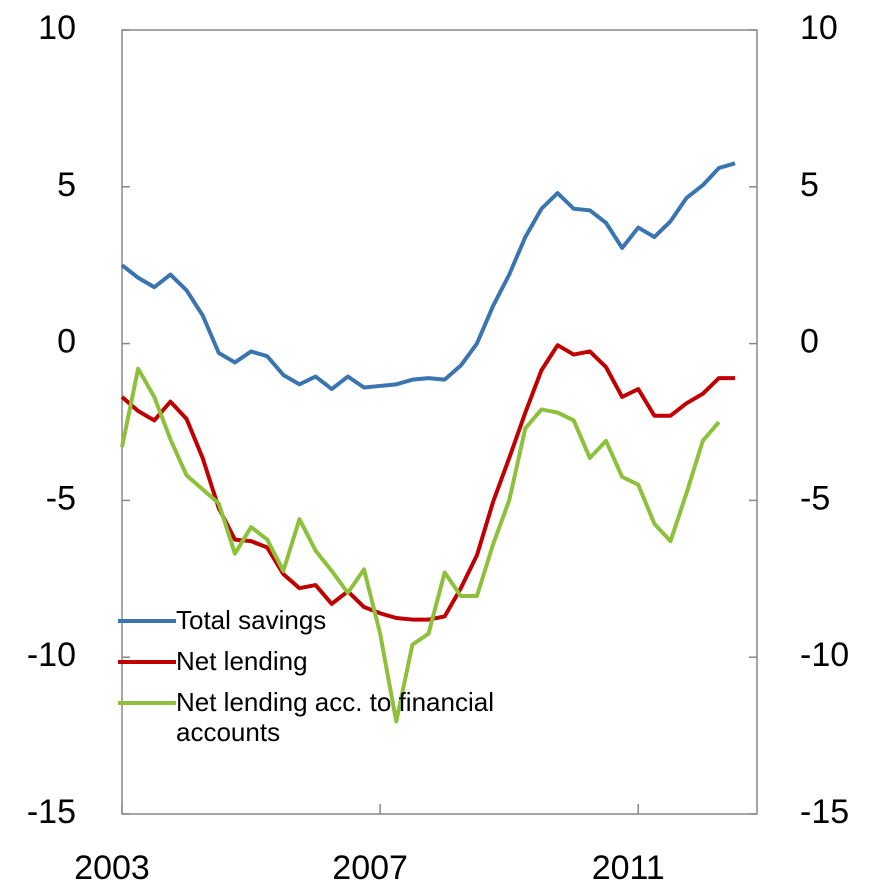  I want to click on legend-label: Net lending, so click(242, 661).